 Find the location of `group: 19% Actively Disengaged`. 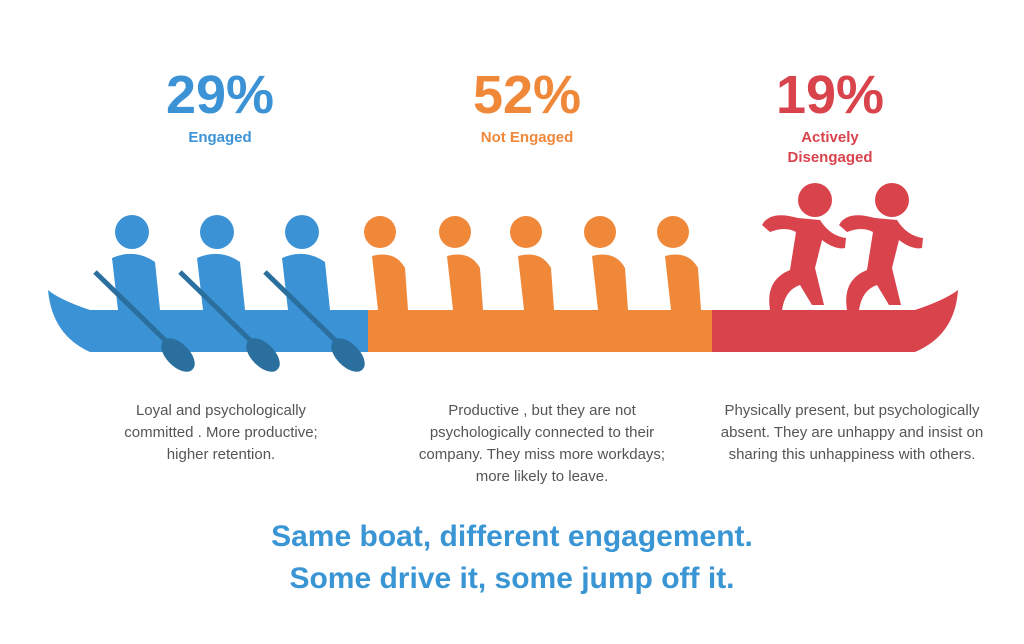

group: 19% Actively Disengaged is located at coordinates (830, 115).